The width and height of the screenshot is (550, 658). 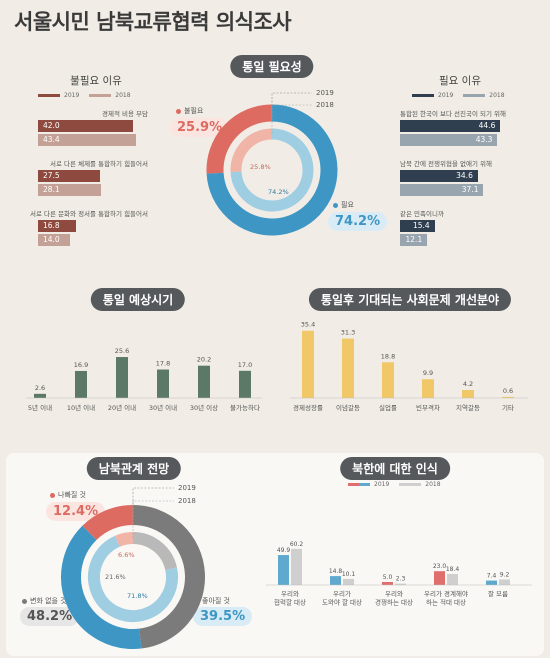 I want to click on donut1-year-2018: 2018, so click(x=325, y=105).